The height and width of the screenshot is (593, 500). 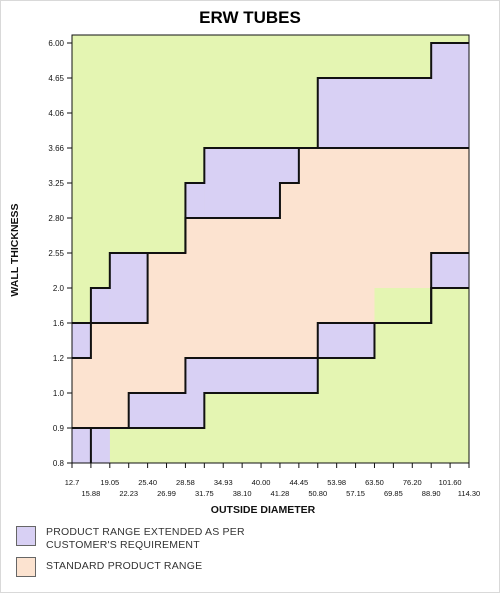 What do you see at coordinates (56, 43) in the screenshot?
I see `y-tick-label-12: 6.00` at bounding box center [56, 43].